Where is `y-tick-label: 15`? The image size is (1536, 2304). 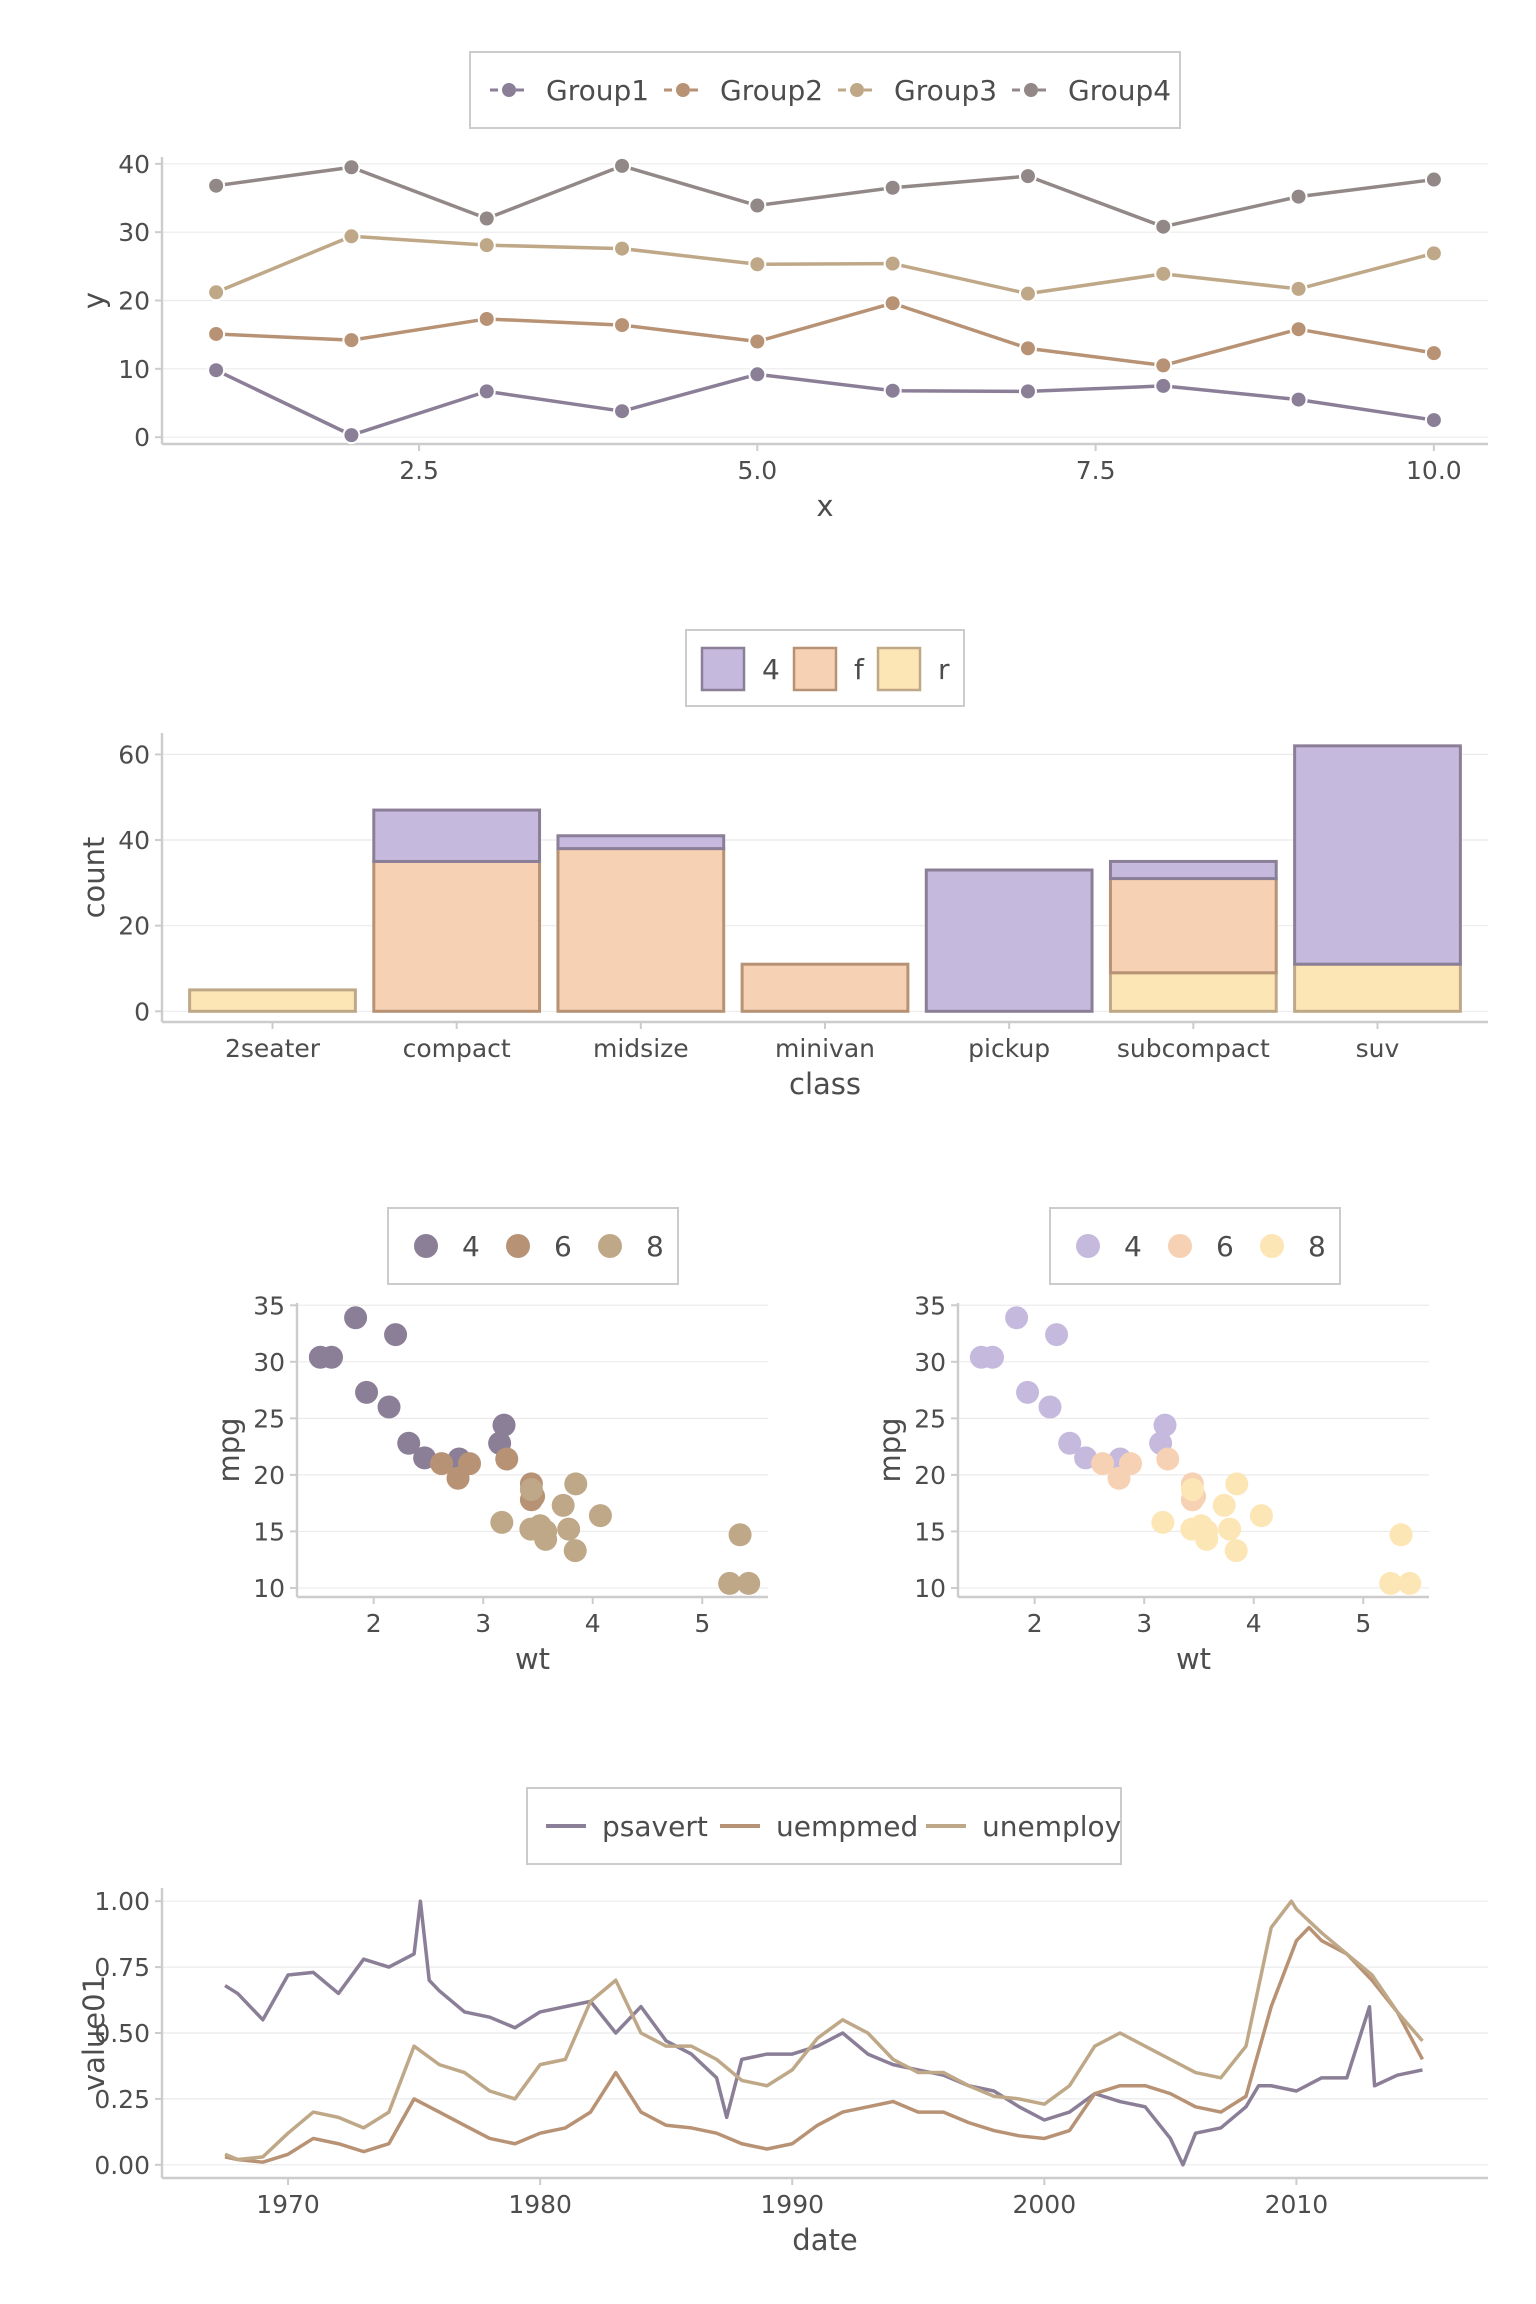 y-tick-label: 15 is located at coordinates (930, 1531).